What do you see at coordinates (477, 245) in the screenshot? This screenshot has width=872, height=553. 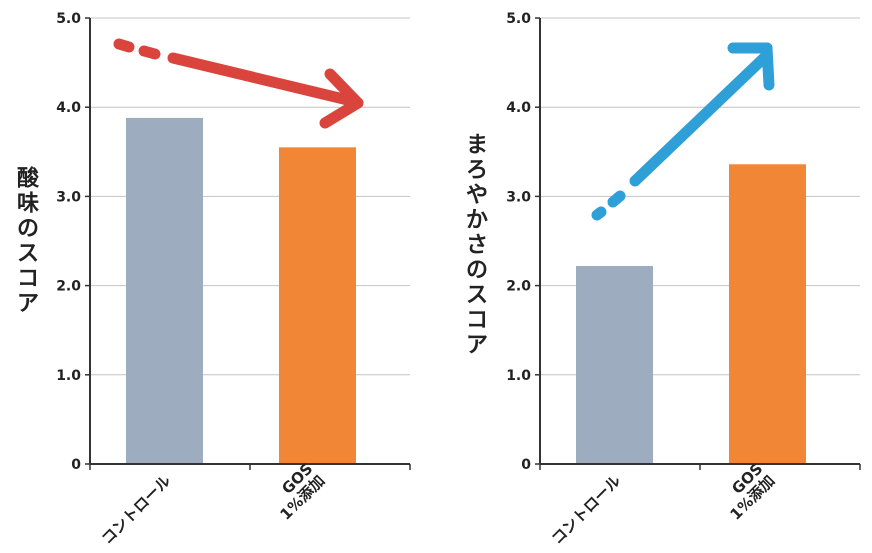 I see `y-axis-label: まろやかさのスコア` at bounding box center [477, 245].